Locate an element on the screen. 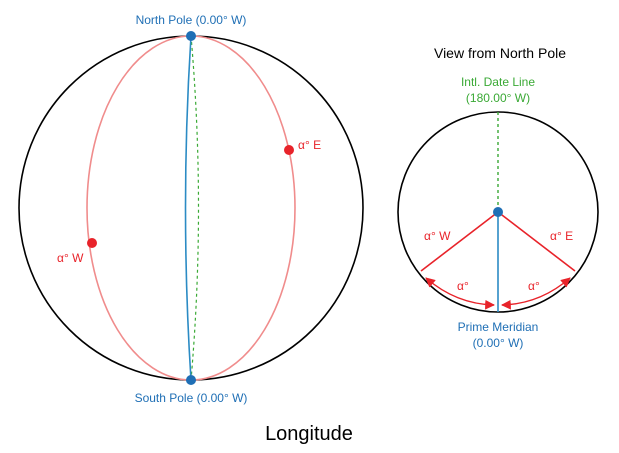 The image size is (619, 453). angle-left-label: α° is located at coordinates (463, 286).